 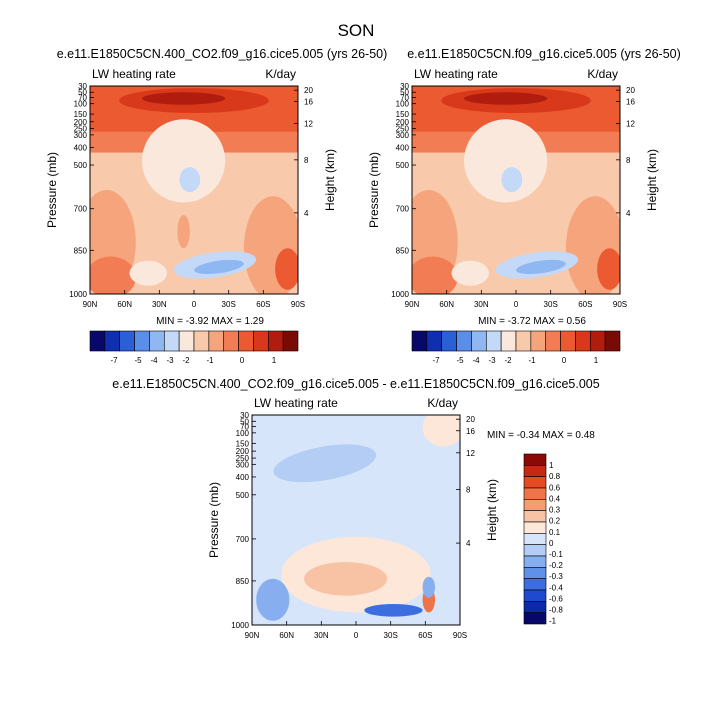 I want to click on panel-3-xtick-label: 90S, so click(x=460, y=635).